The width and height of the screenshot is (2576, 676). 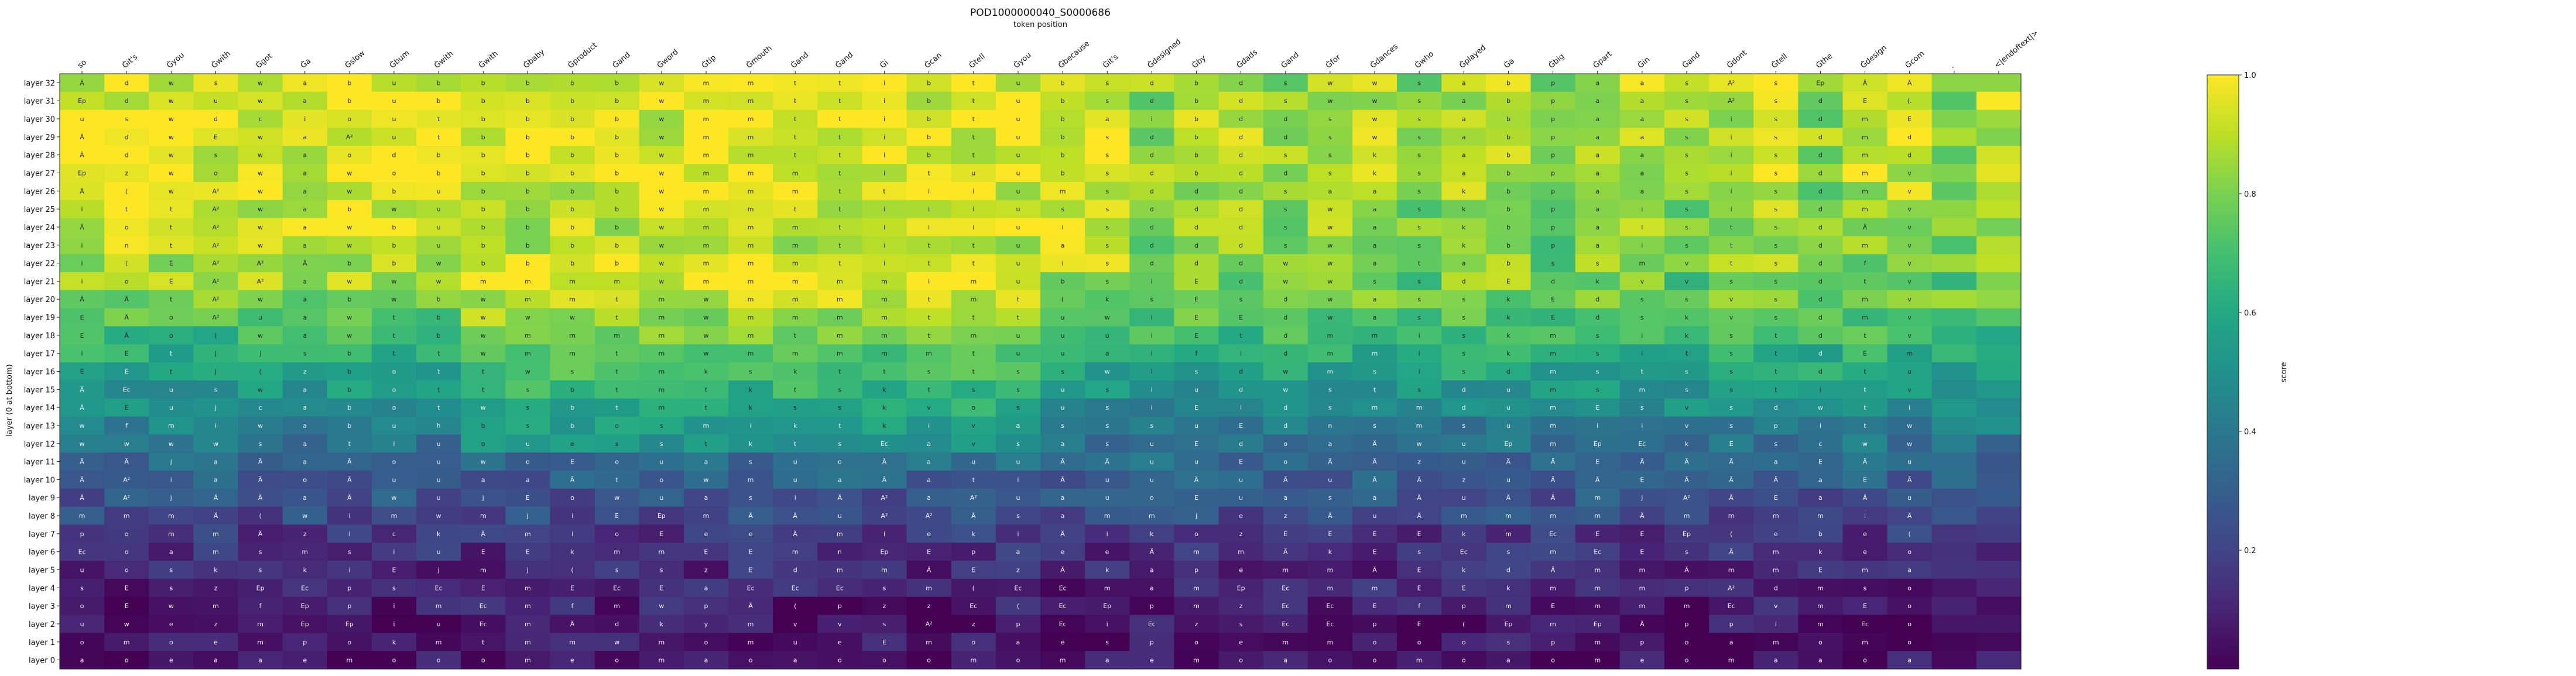 What do you see at coordinates (2250, 551) in the screenshot?
I see `colorbar-tick-label: 0.2` at bounding box center [2250, 551].